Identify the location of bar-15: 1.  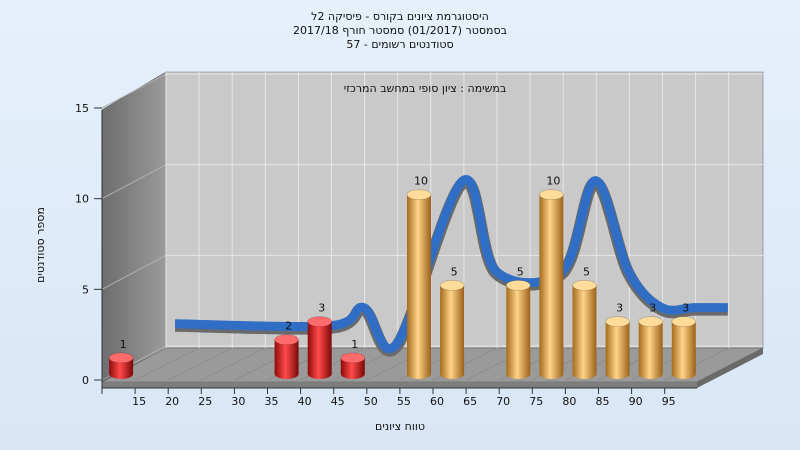
(121, 358).